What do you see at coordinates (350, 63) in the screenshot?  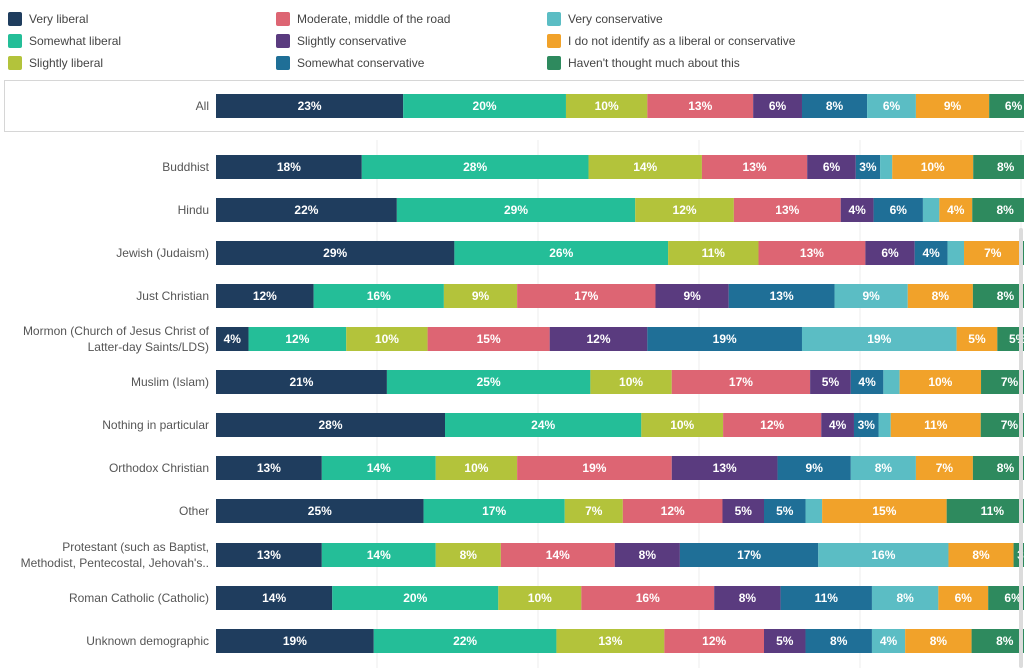 I see `legend-item: Somewhat conservative` at bounding box center [350, 63].